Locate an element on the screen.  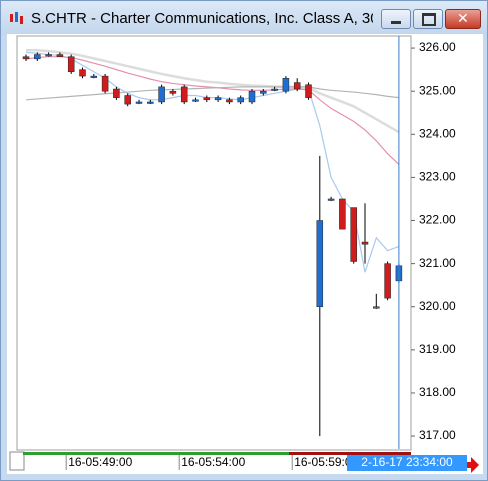
y-tick-label: 325.00 is located at coordinates (437, 90).